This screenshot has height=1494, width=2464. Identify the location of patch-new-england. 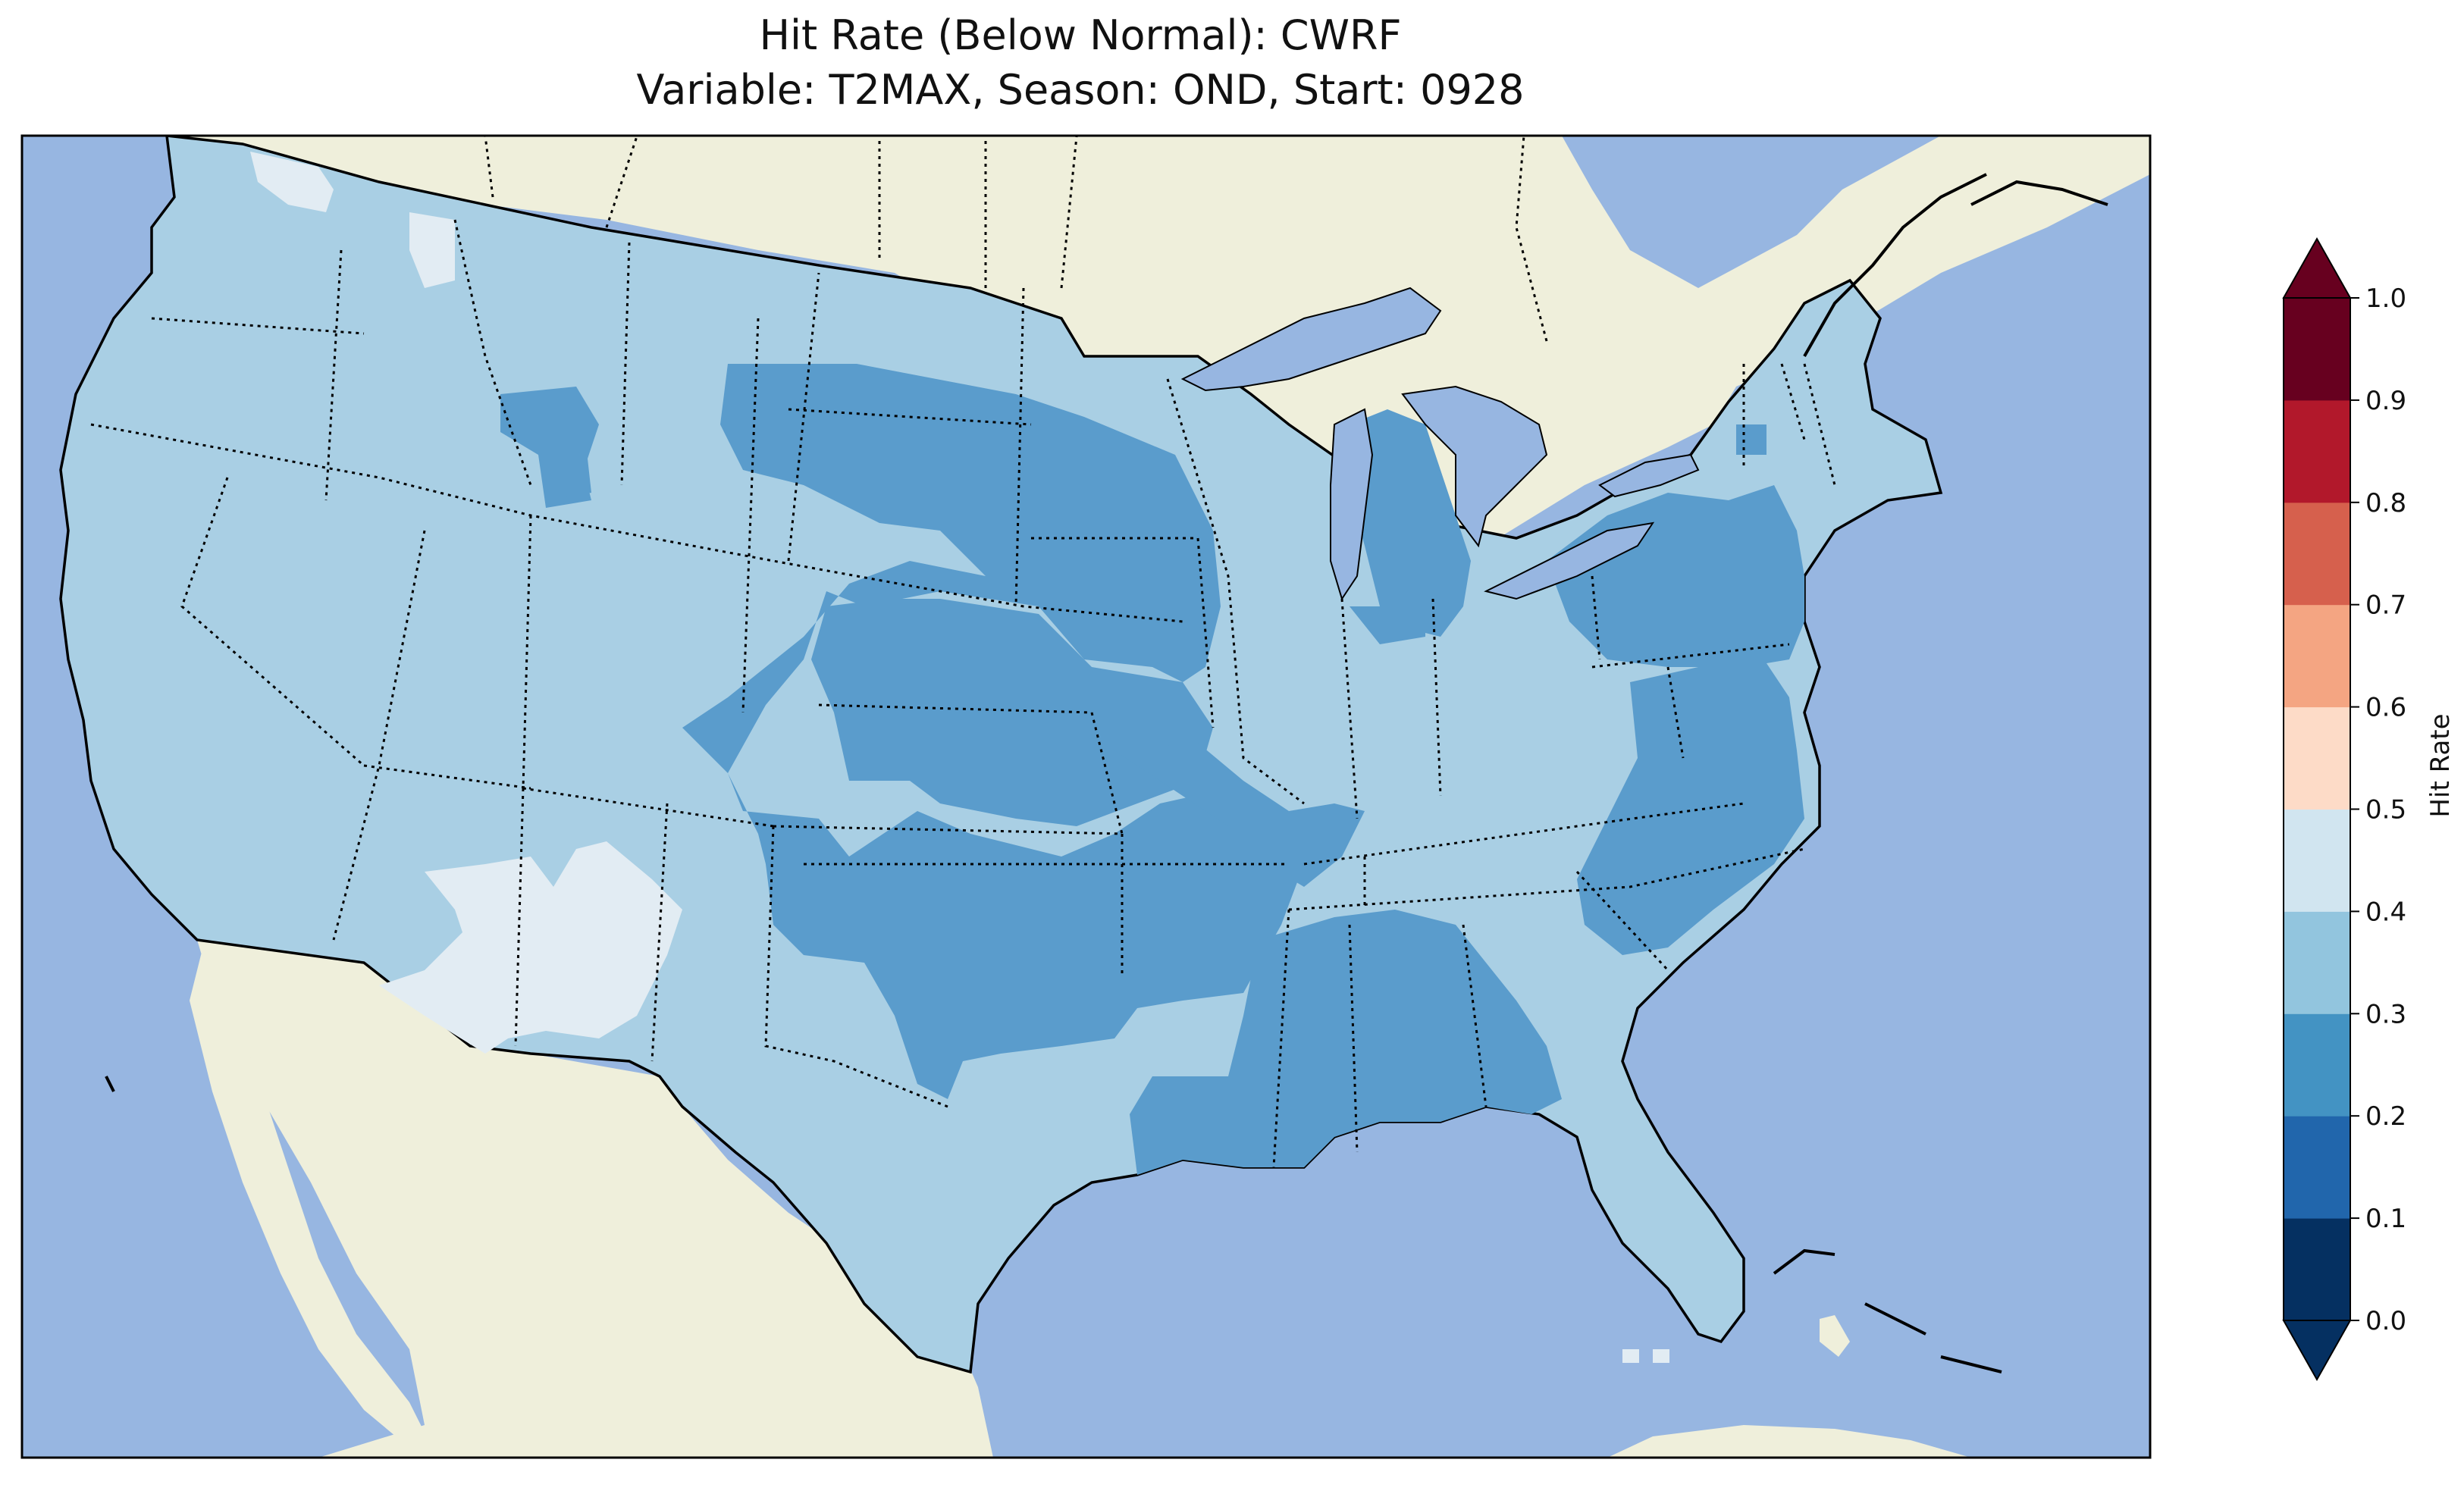
(1751, 439).